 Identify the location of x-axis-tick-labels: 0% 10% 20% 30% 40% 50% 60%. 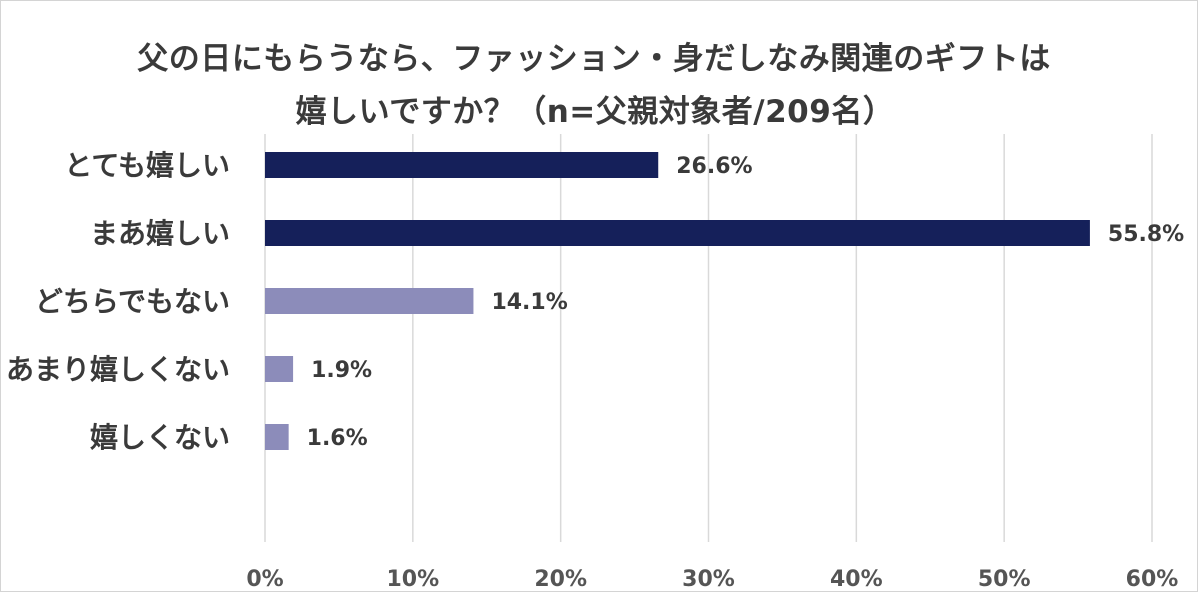
(712, 579).